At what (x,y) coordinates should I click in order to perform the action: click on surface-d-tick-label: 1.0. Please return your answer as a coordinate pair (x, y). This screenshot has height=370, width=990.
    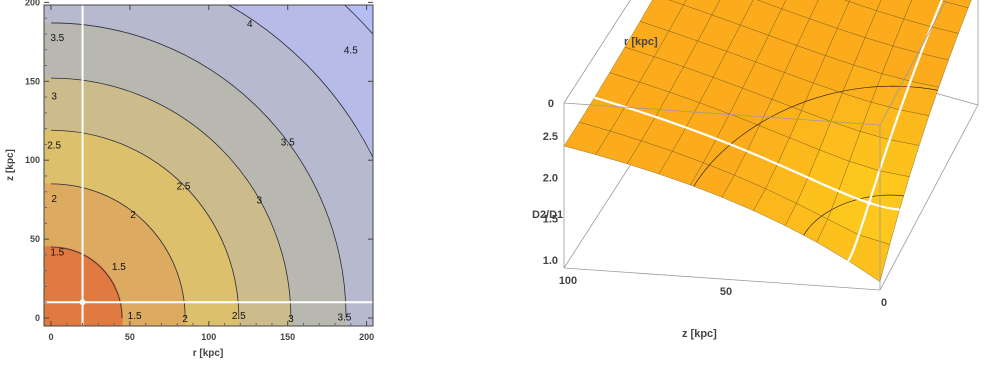
    Looking at the image, I should click on (550, 261).